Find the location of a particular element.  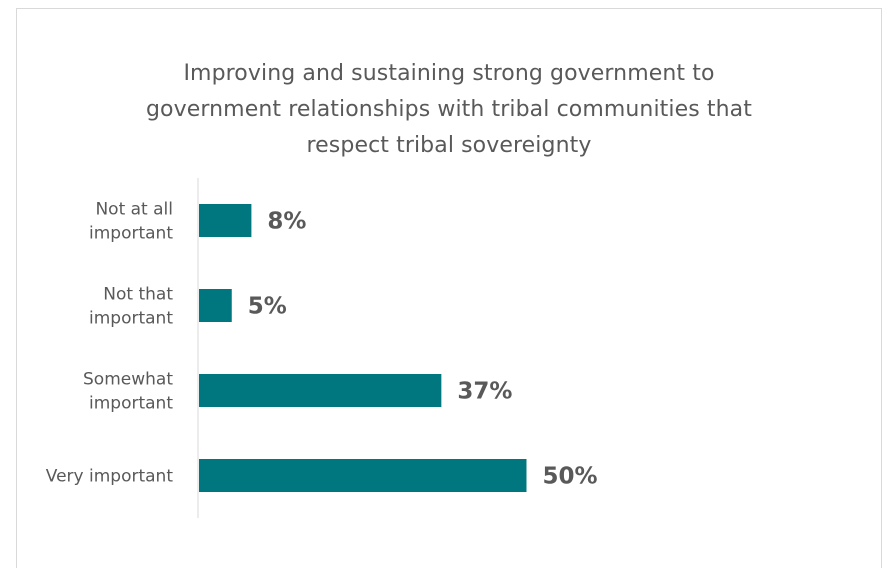

data-label: 37% is located at coordinates (484, 392).